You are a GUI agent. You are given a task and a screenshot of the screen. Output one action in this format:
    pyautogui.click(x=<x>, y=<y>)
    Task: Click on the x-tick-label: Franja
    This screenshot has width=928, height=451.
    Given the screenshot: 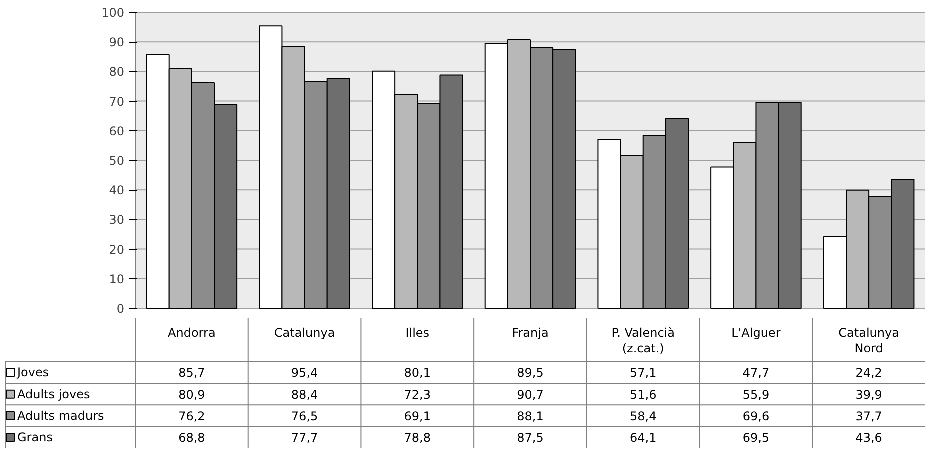 What is the action you would take?
    pyautogui.click(x=530, y=333)
    